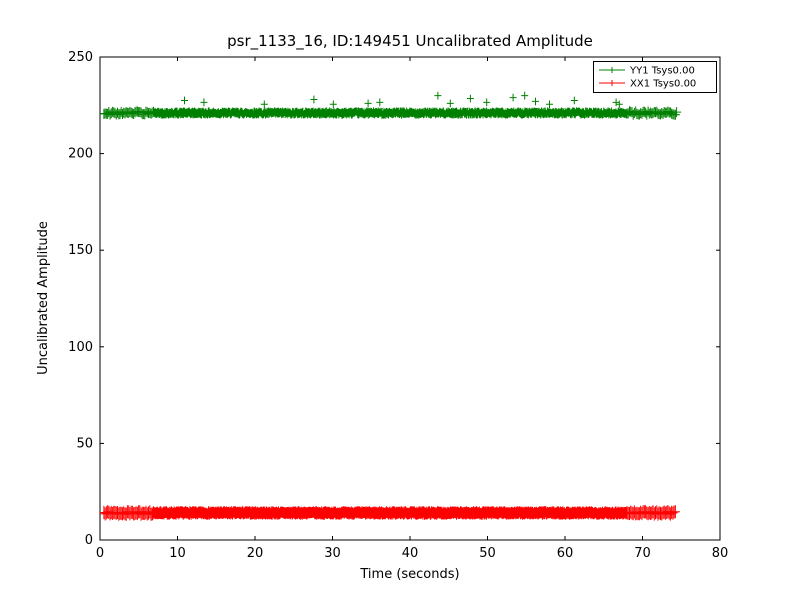 The image size is (800, 604). Describe the element at coordinates (100, 553) in the screenshot. I see `x-tick-label: 0` at that location.